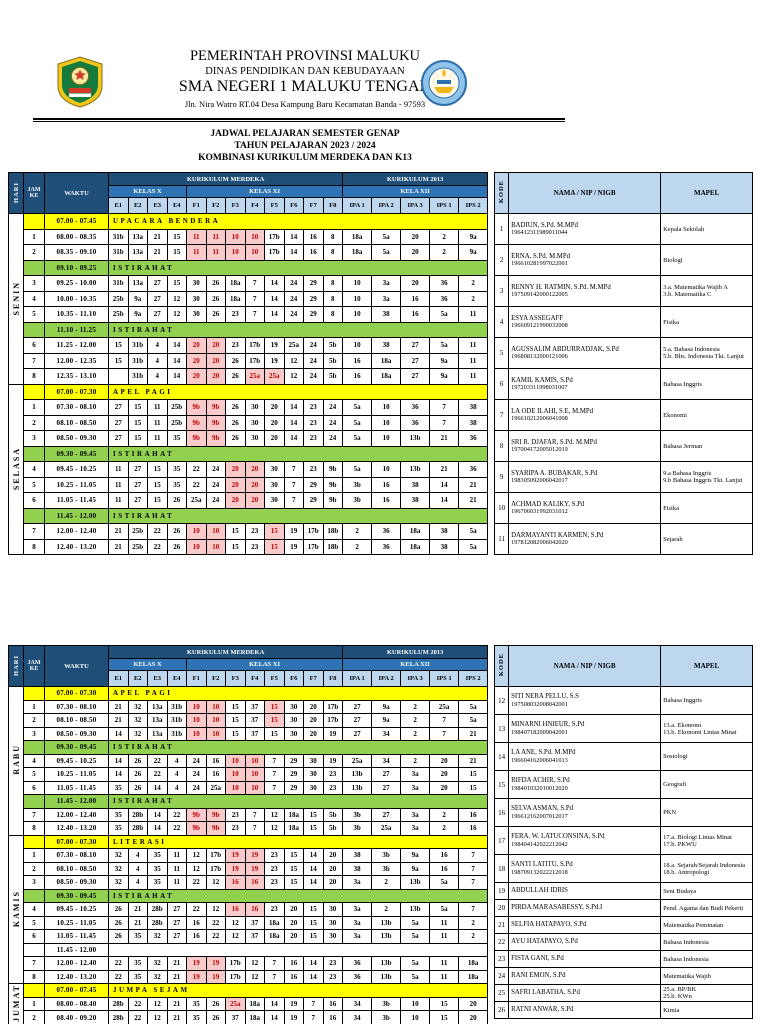 Image resolution: width=768 pixels, height=1024 pixels. I want to click on schedule-cell: 25b, so click(137, 531).